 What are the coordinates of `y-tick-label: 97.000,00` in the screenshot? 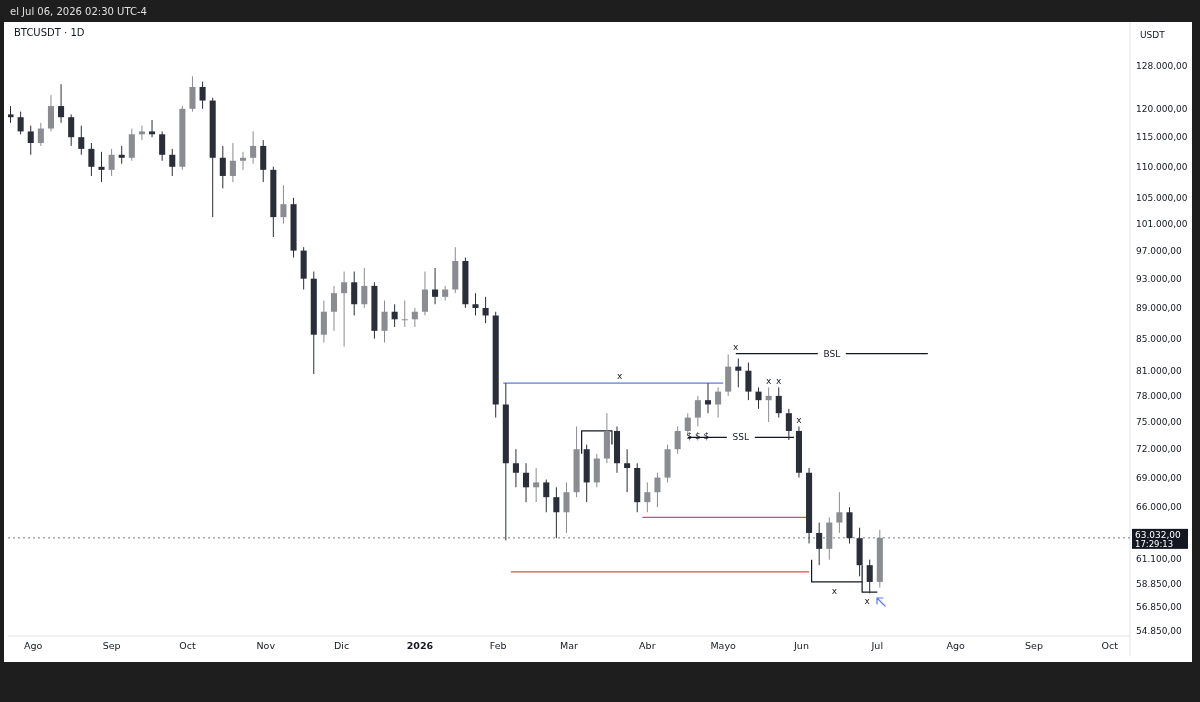 It's located at (1159, 250).